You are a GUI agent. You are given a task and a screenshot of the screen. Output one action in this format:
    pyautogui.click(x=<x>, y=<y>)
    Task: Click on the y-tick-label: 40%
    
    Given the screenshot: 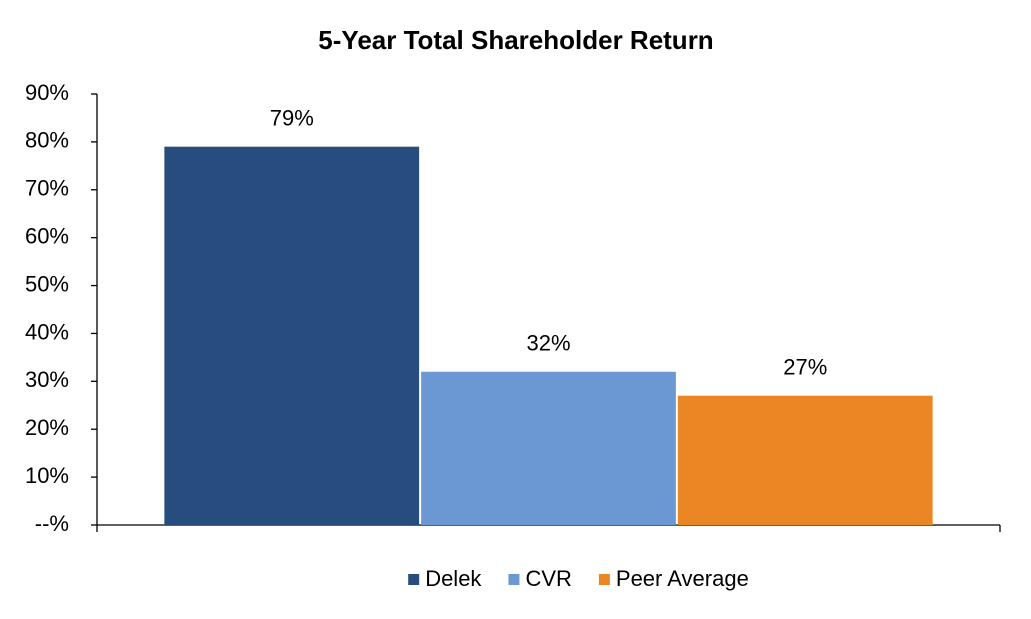 What is the action you would take?
    pyautogui.click(x=47, y=331)
    